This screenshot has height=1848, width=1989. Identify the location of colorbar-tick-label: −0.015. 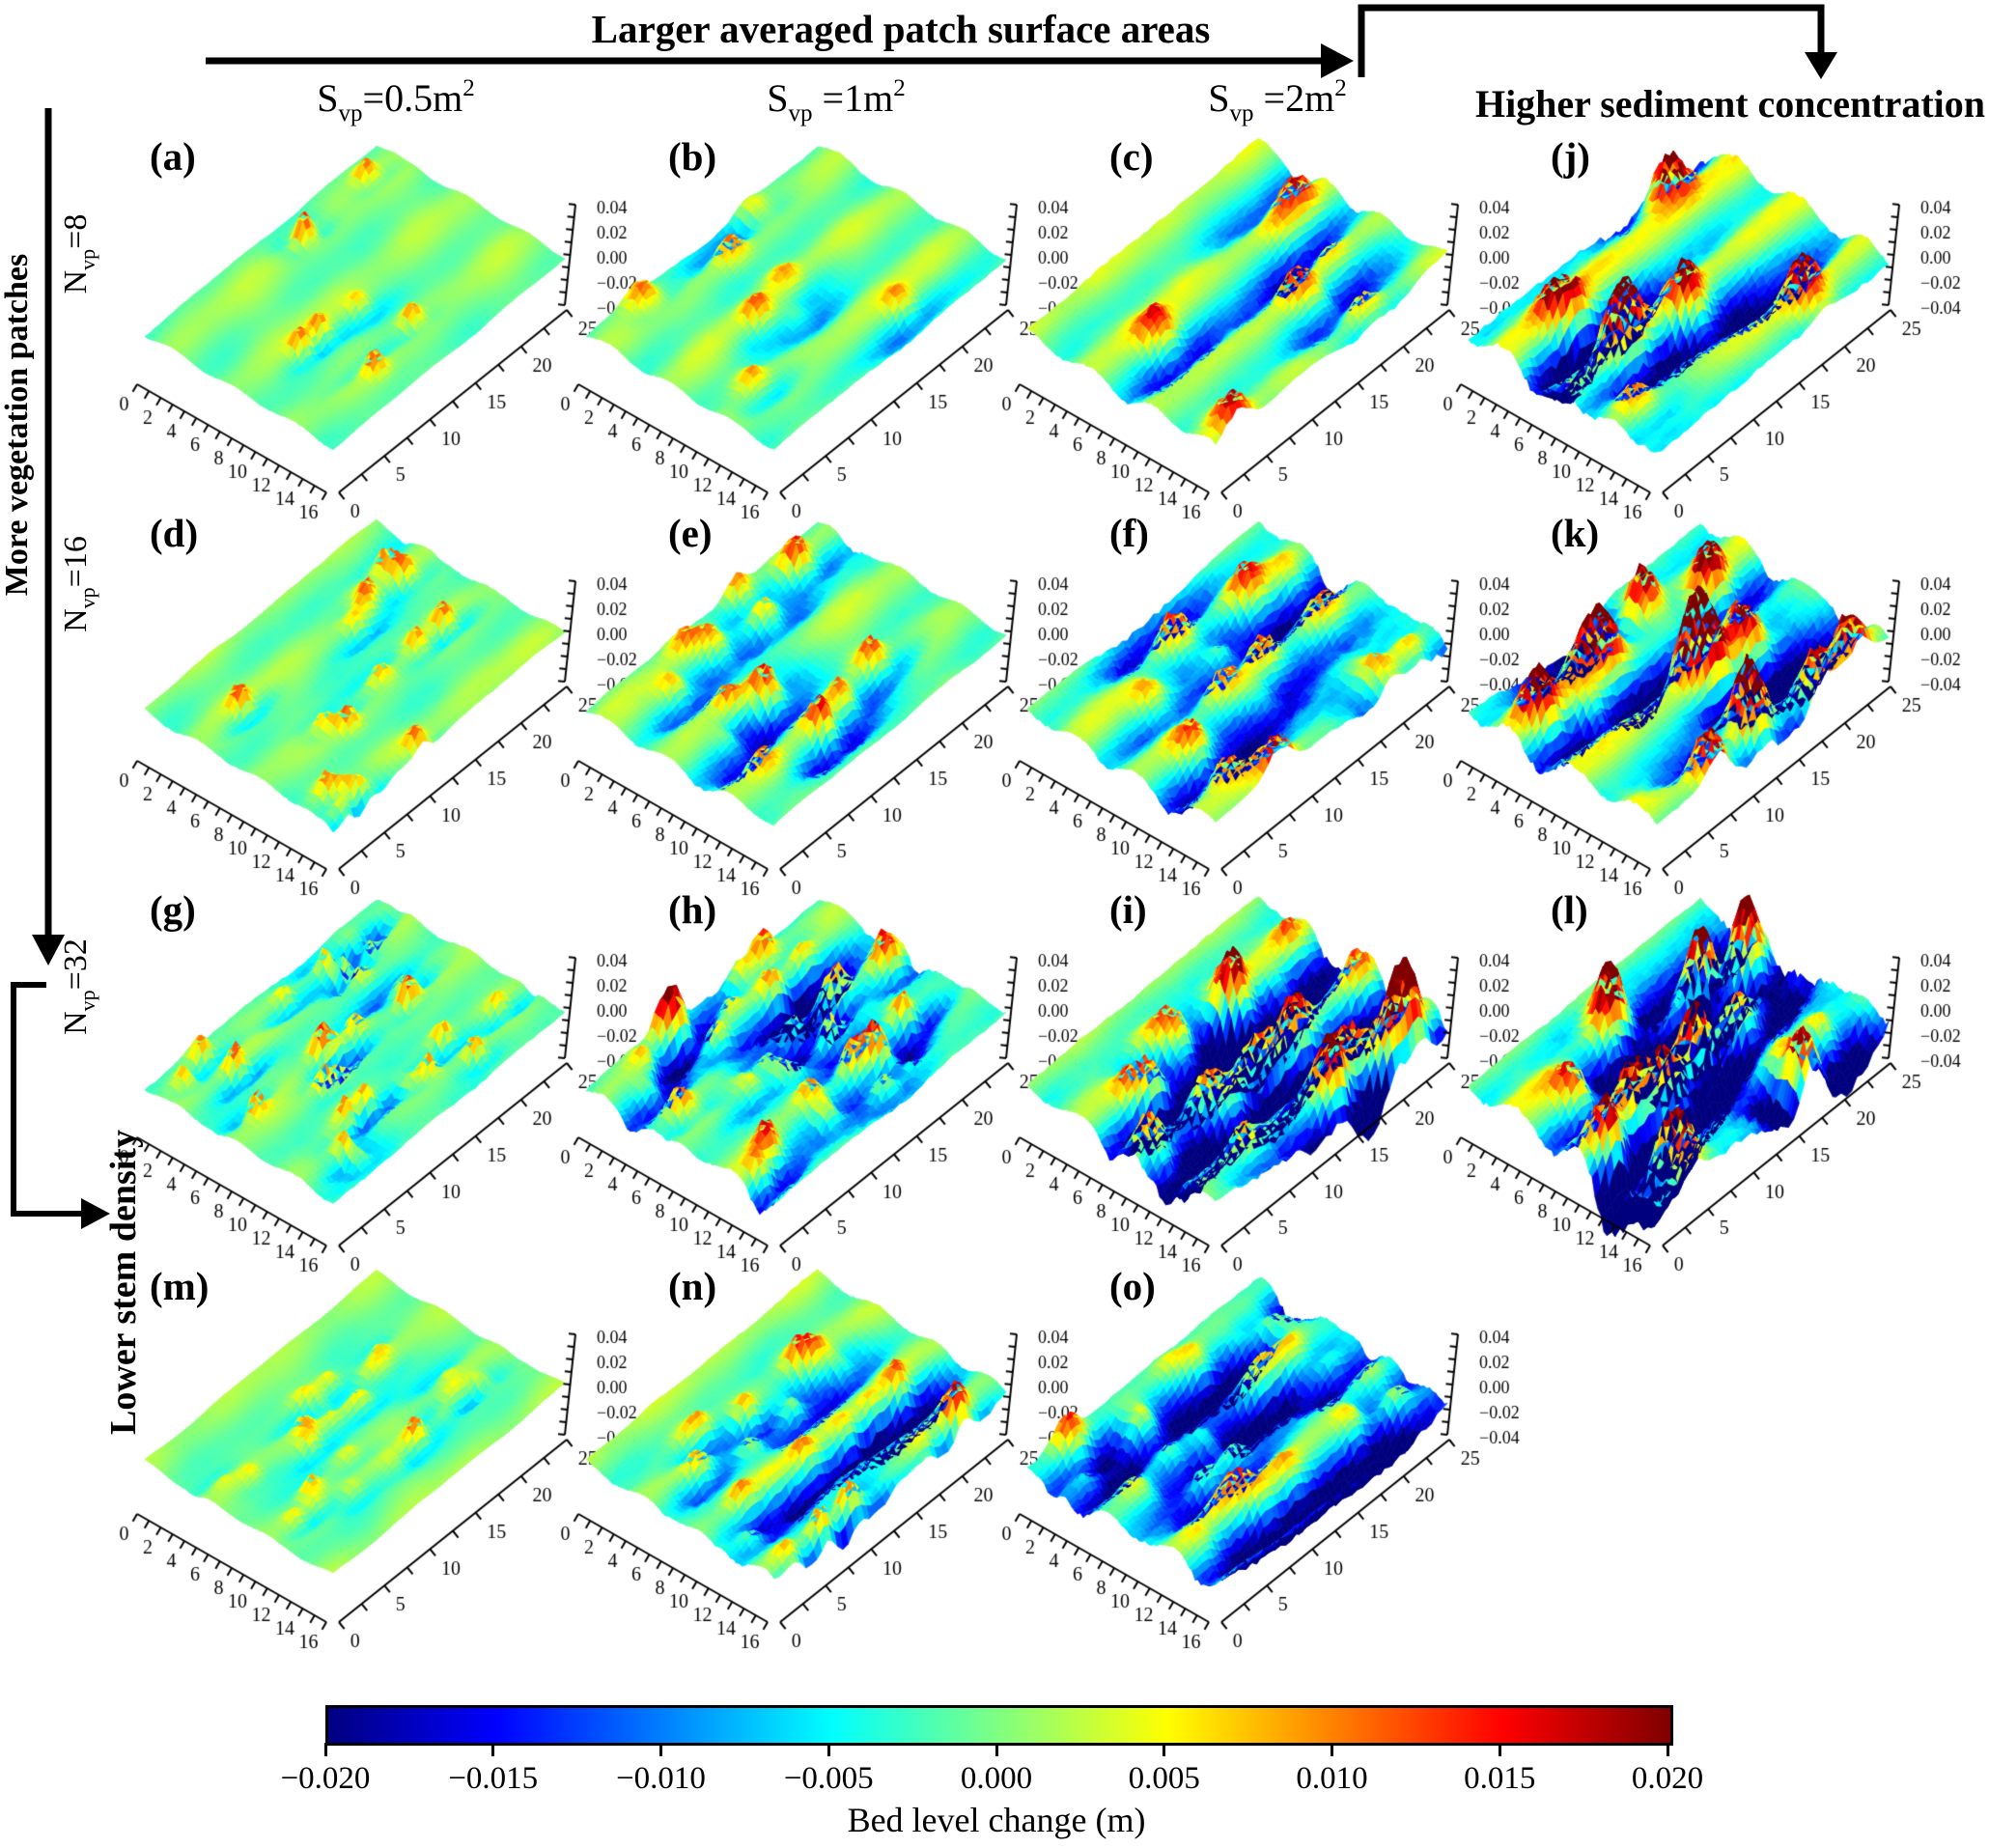
(494, 1779).